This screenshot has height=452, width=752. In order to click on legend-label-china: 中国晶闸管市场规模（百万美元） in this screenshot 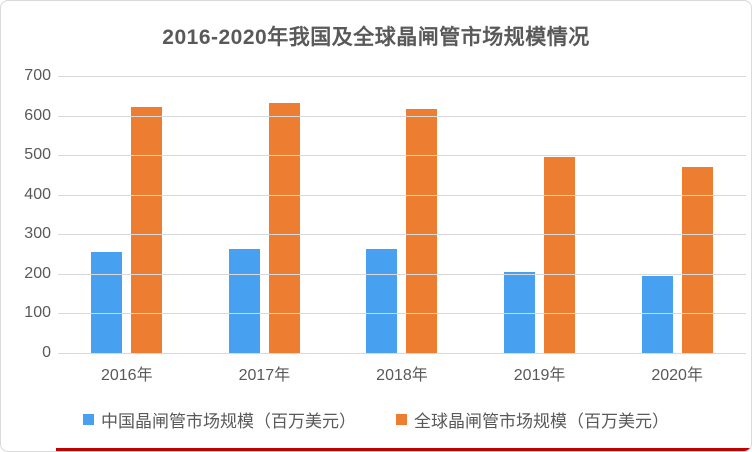, I will do `click(228, 421)`.